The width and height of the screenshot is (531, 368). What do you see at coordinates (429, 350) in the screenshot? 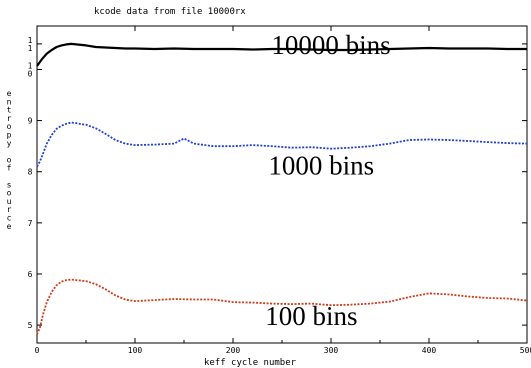
I see `x-tick-label: 400` at bounding box center [429, 350].